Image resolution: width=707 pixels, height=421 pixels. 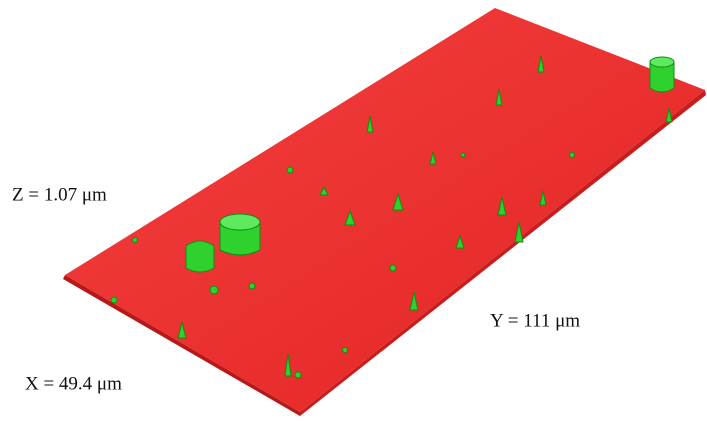 I want to click on x-label: X = 49.4 μm, so click(x=73, y=383).